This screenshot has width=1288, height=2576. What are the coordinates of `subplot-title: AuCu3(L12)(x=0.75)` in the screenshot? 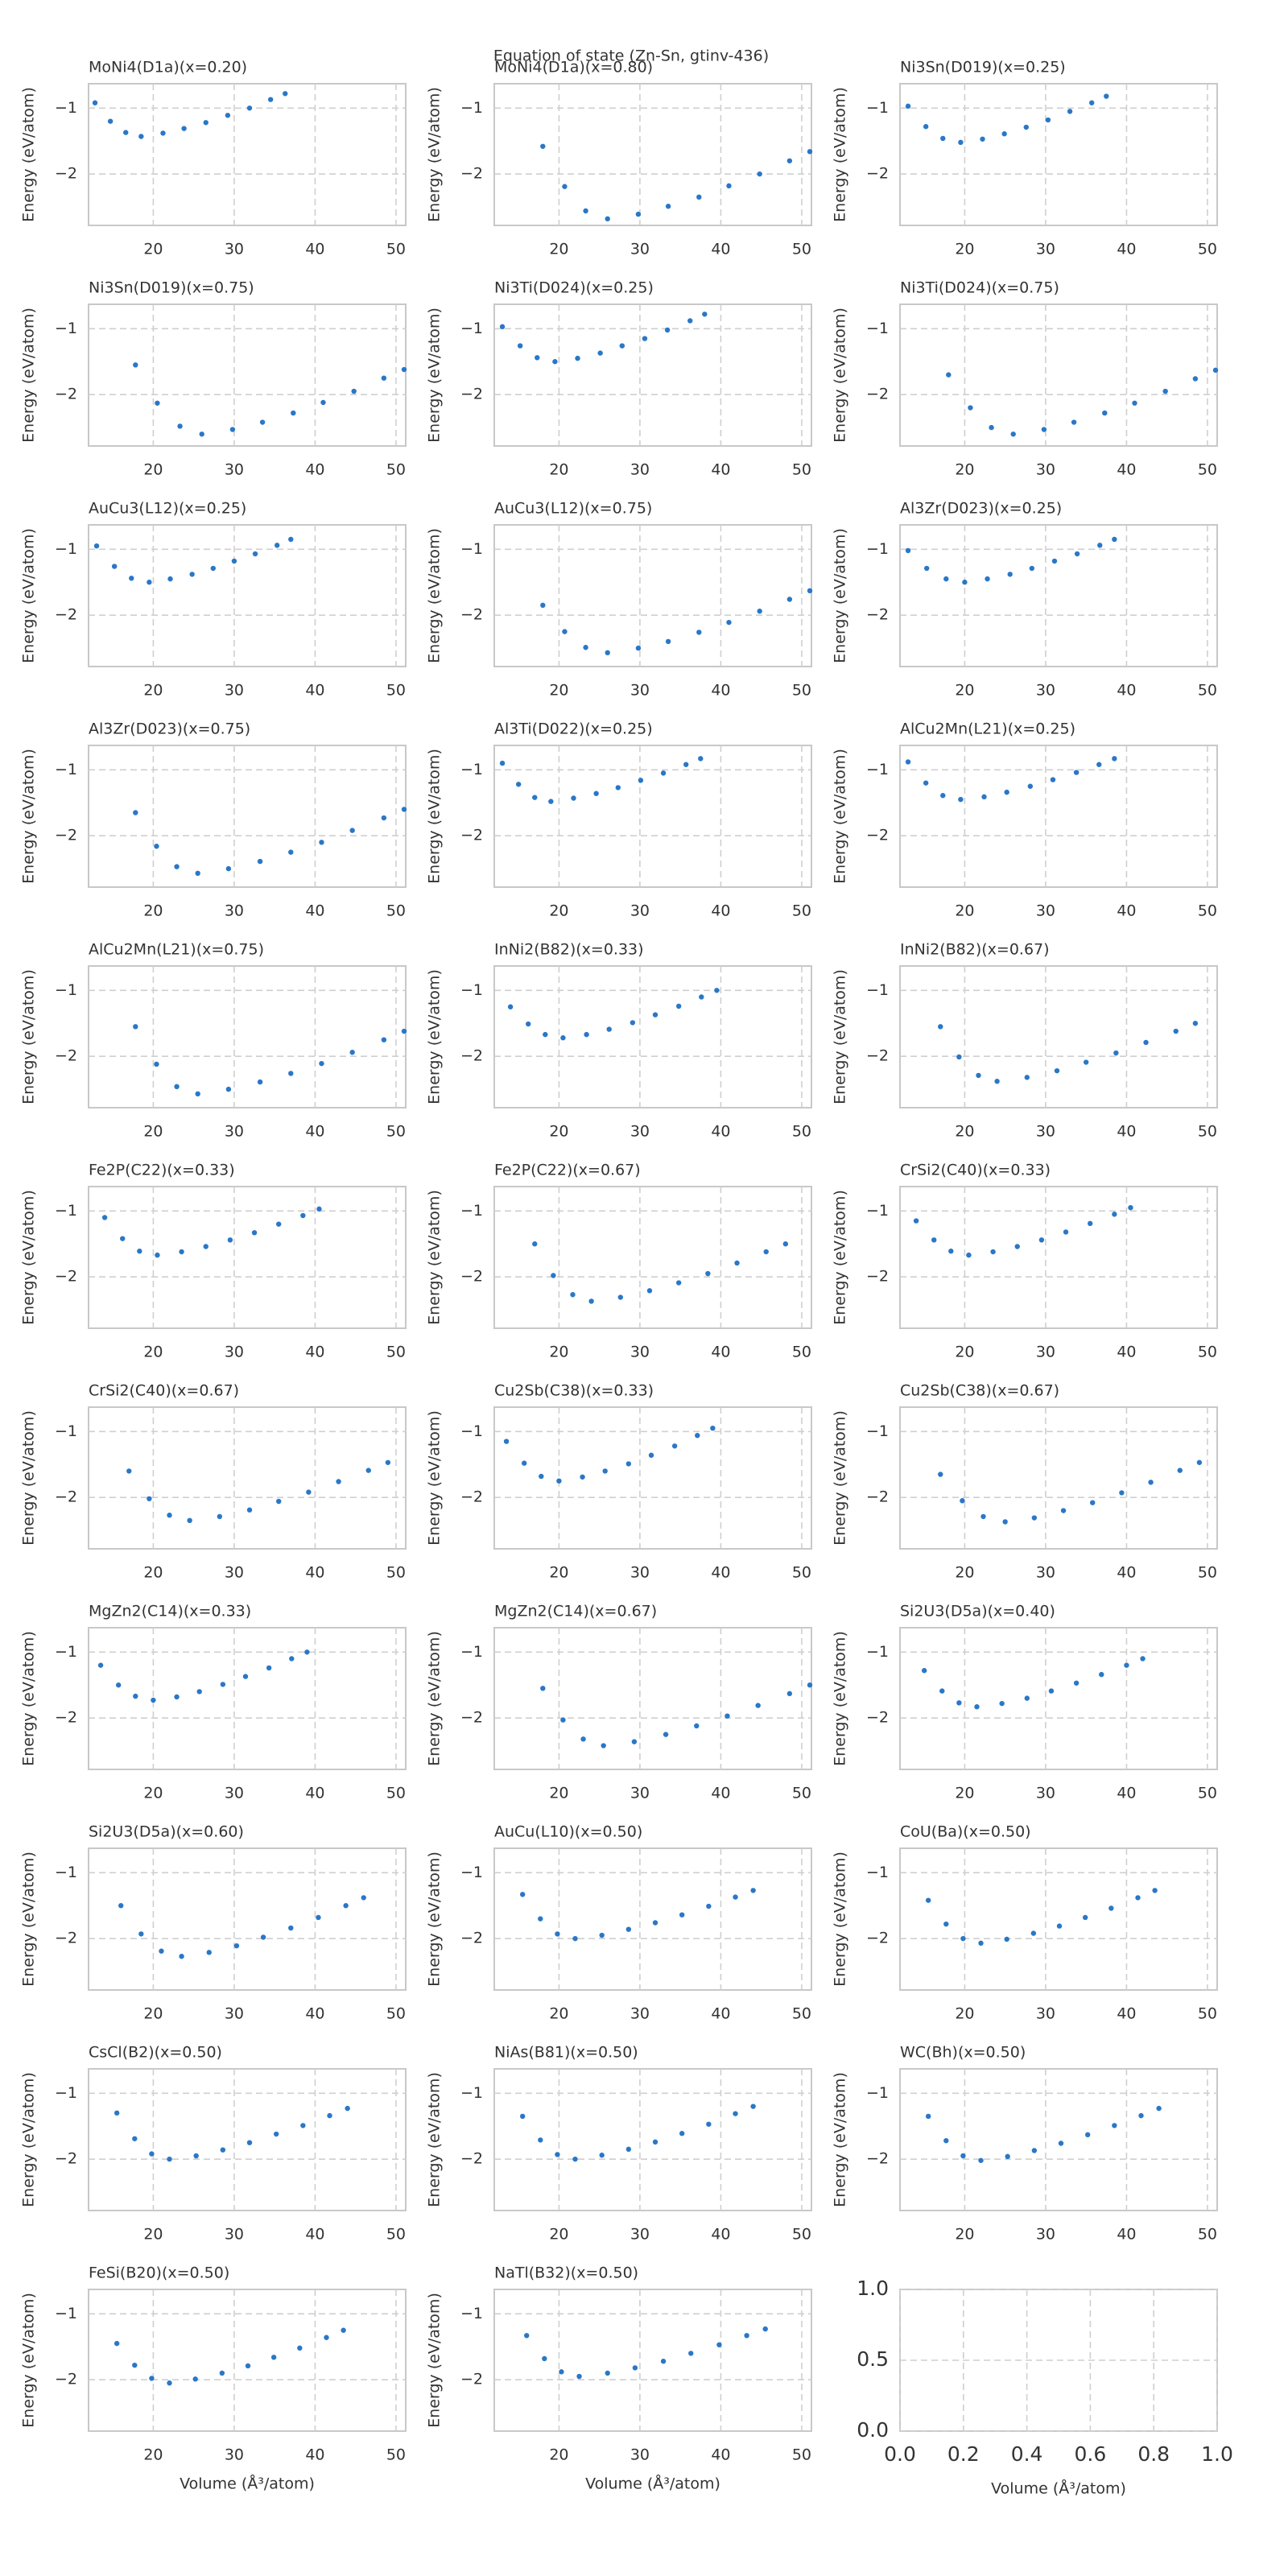 It's located at (573, 509).